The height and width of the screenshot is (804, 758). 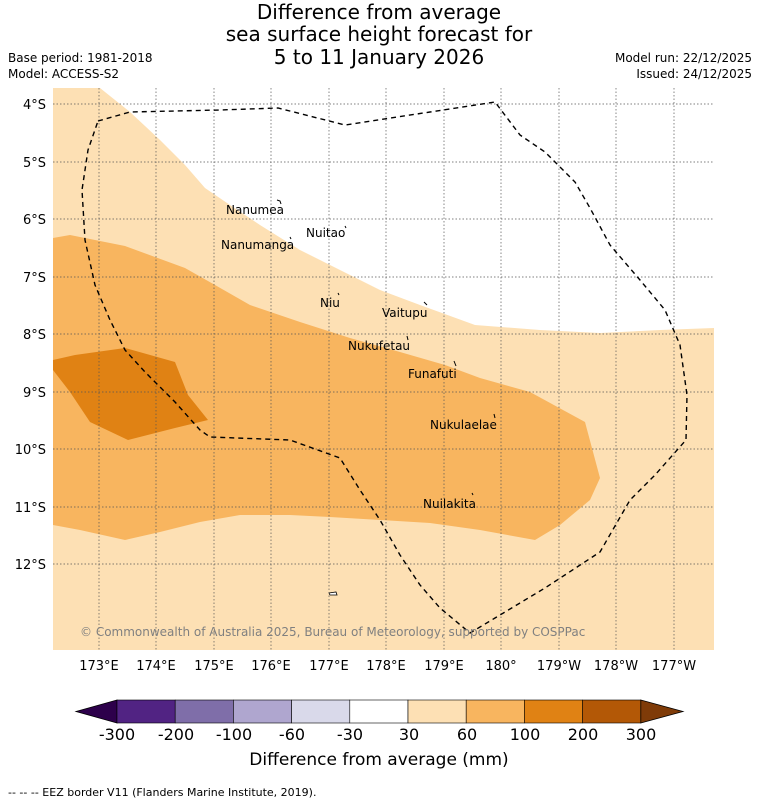 I want to click on colorbar-tick: -60, so click(x=292, y=734).